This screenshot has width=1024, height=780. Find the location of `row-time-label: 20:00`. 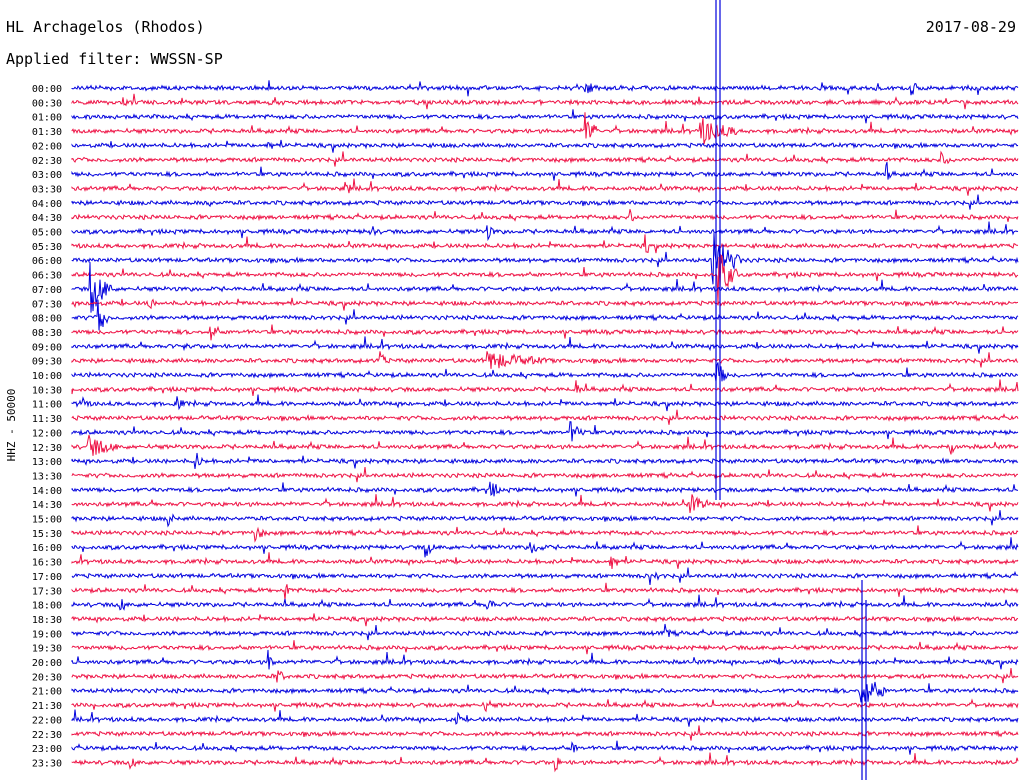

row-time-label: 20:00 is located at coordinates (47, 663).